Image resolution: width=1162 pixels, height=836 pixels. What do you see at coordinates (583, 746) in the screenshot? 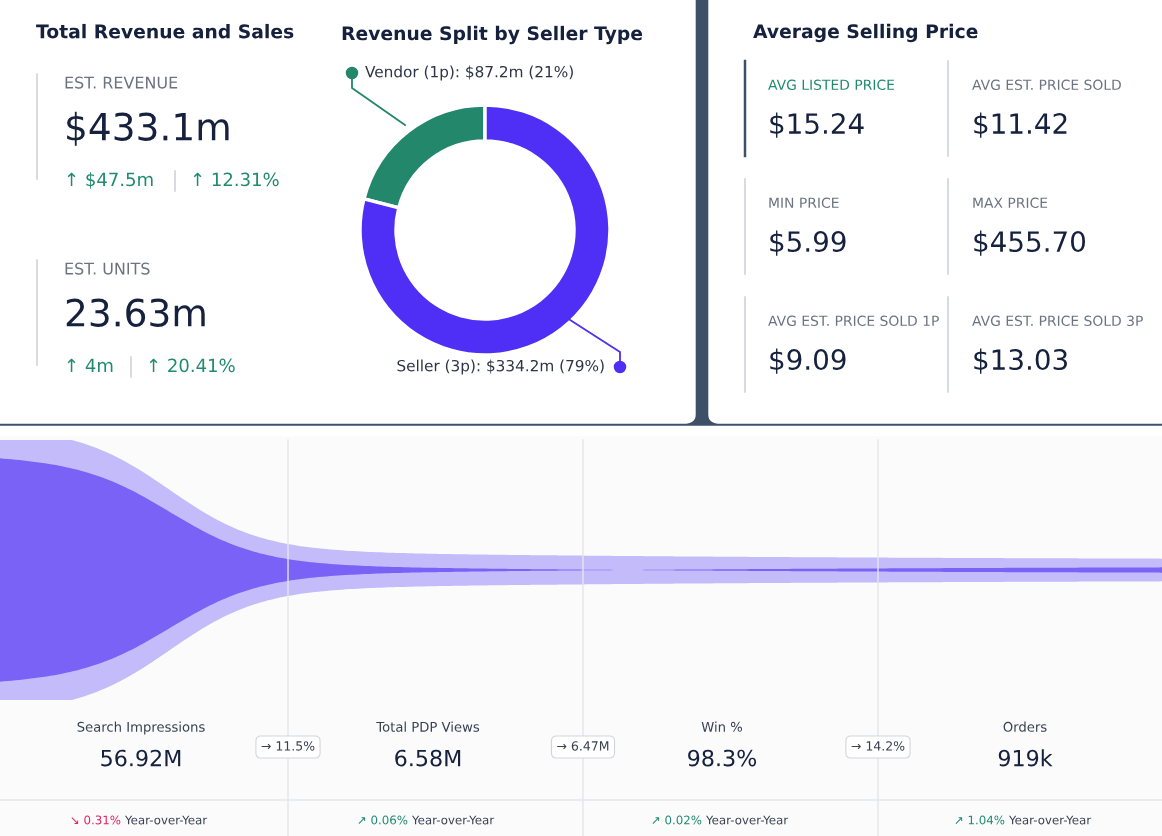
I see `text: → 6.47M` at bounding box center [583, 746].